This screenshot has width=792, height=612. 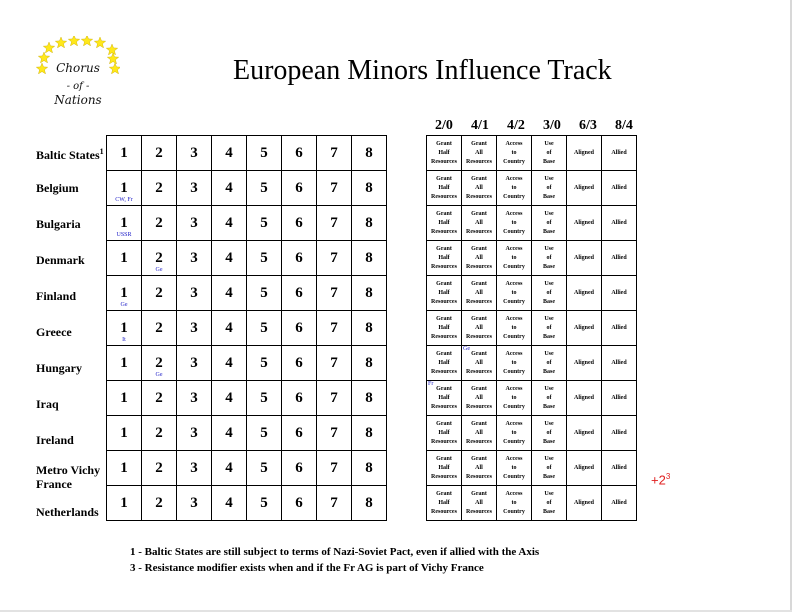 What do you see at coordinates (124, 188) in the screenshot?
I see `track-box: 1 CW, Fr` at bounding box center [124, 188].